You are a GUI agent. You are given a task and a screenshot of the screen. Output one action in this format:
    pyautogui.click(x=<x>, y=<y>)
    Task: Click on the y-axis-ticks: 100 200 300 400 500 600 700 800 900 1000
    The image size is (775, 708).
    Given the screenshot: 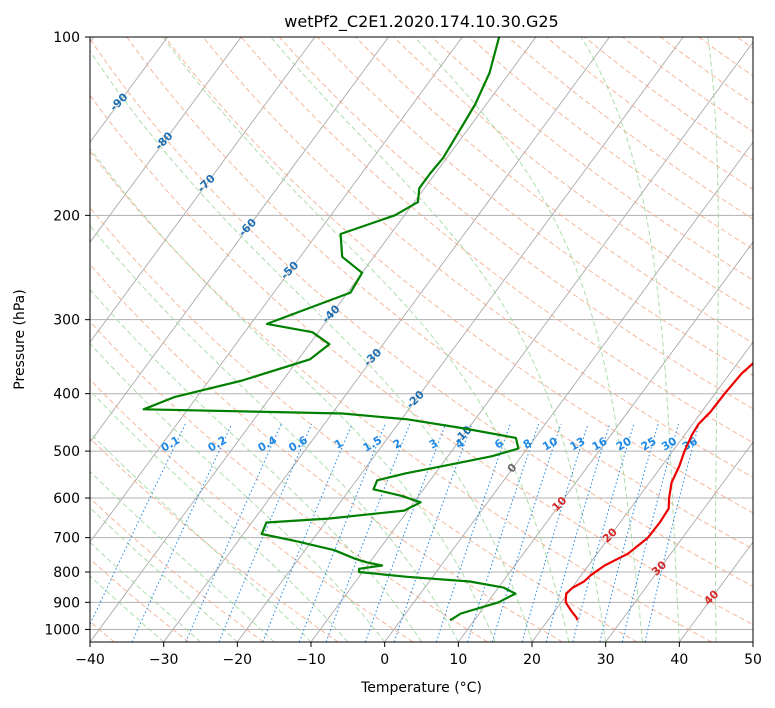 What is the action you would take?
    pyautogui.click(x=67, y=334)
    